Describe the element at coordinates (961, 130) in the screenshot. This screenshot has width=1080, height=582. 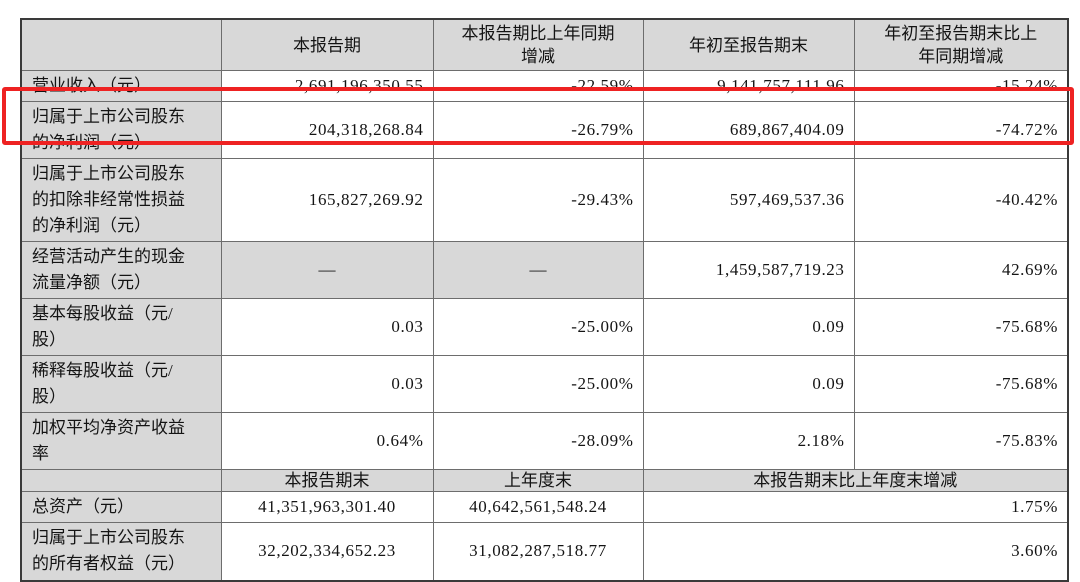
I see `cell-ytd-change: -74.72%` at that location.